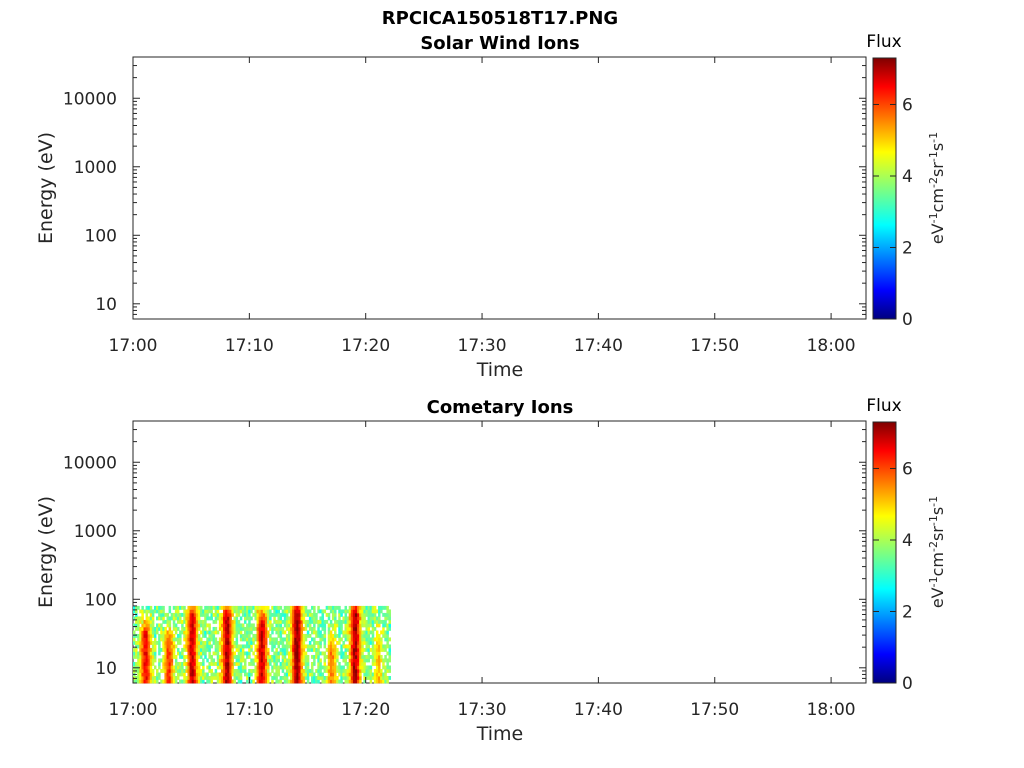 Image resolution: width=1024 pixels, height=768 pixels. What do you see at coordinates (95, 532) in the screenshot?
I see `y-tick-label: 1000` at bounding box center [95, 532].